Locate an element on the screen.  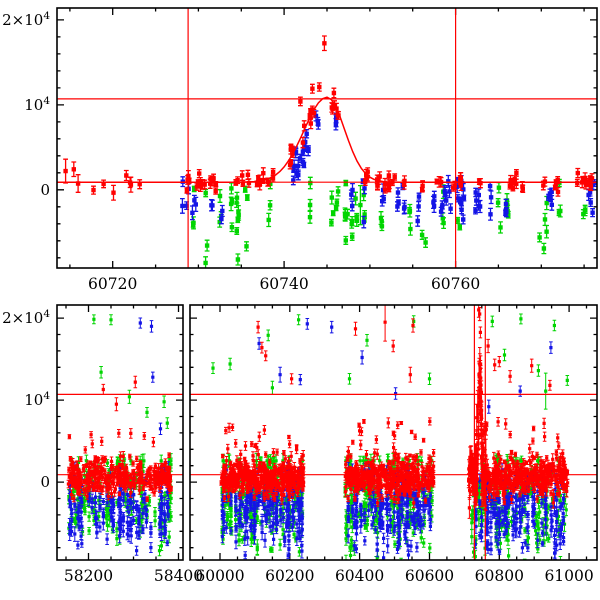
x-tick-label: 61000 is located at coordinates (568, 576).